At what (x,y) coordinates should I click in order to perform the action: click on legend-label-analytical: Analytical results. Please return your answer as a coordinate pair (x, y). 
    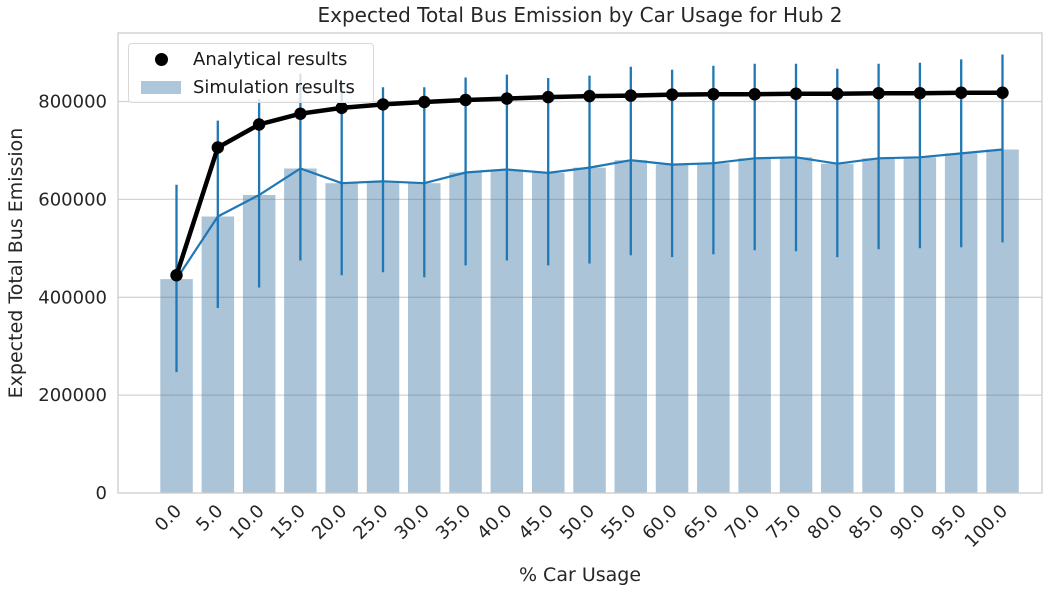
    Looking at the image, I should click on (270, 59).